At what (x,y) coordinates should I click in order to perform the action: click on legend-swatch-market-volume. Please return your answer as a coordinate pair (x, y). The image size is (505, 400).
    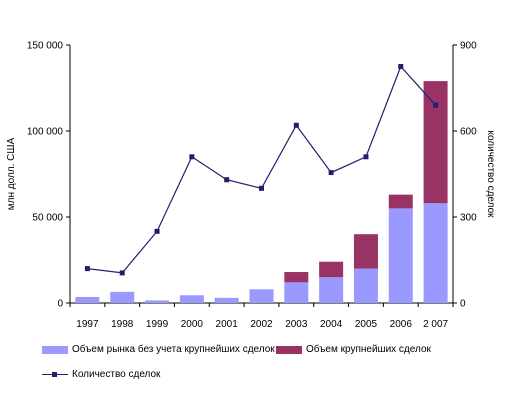
    Looking at the image, I should click on (55, 349).